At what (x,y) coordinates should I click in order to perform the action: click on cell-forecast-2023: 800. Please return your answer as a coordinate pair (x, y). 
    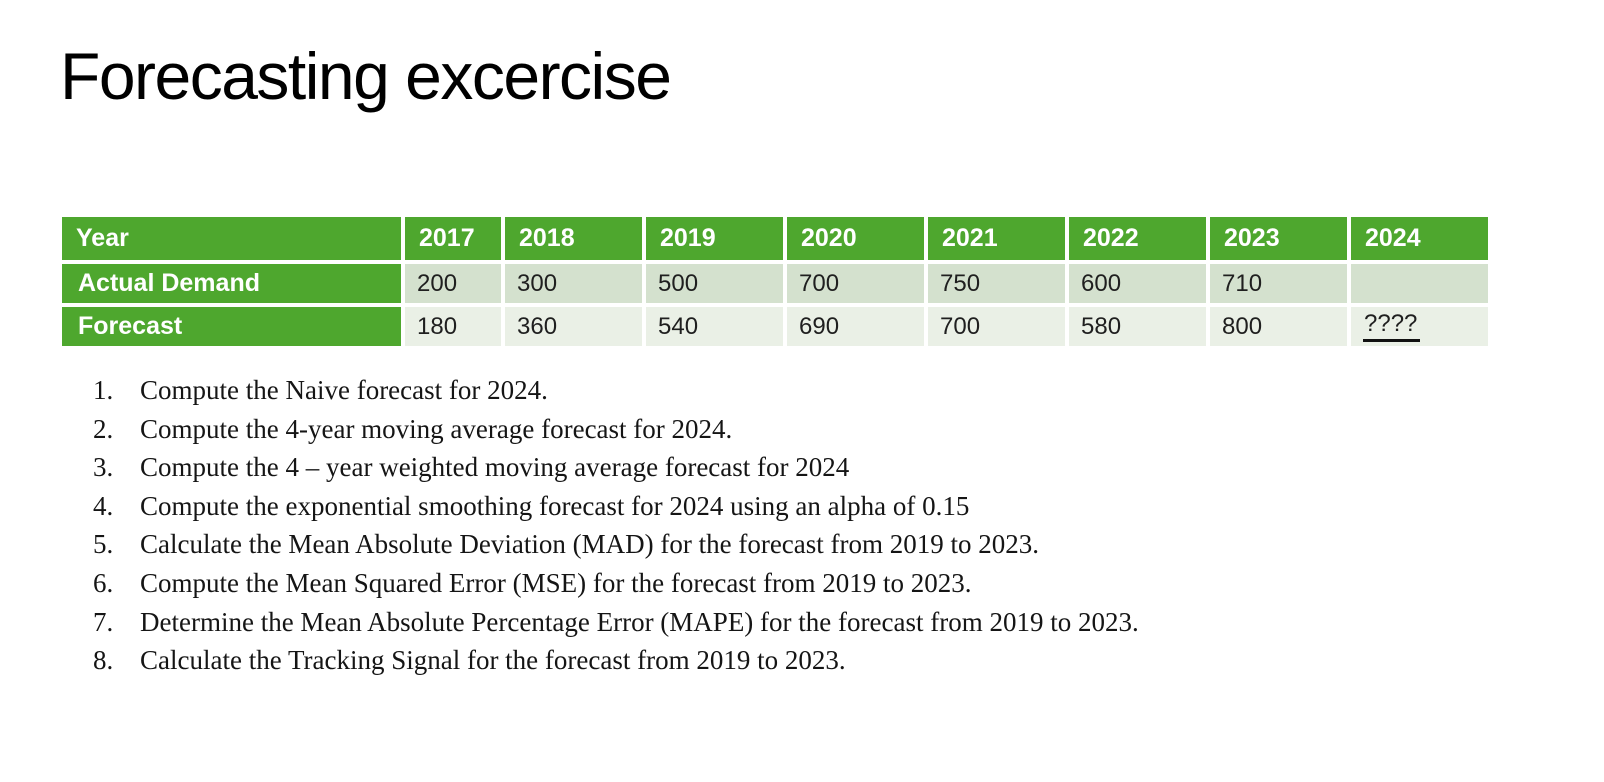
    Looking at the image, I should click on (1278, 326).